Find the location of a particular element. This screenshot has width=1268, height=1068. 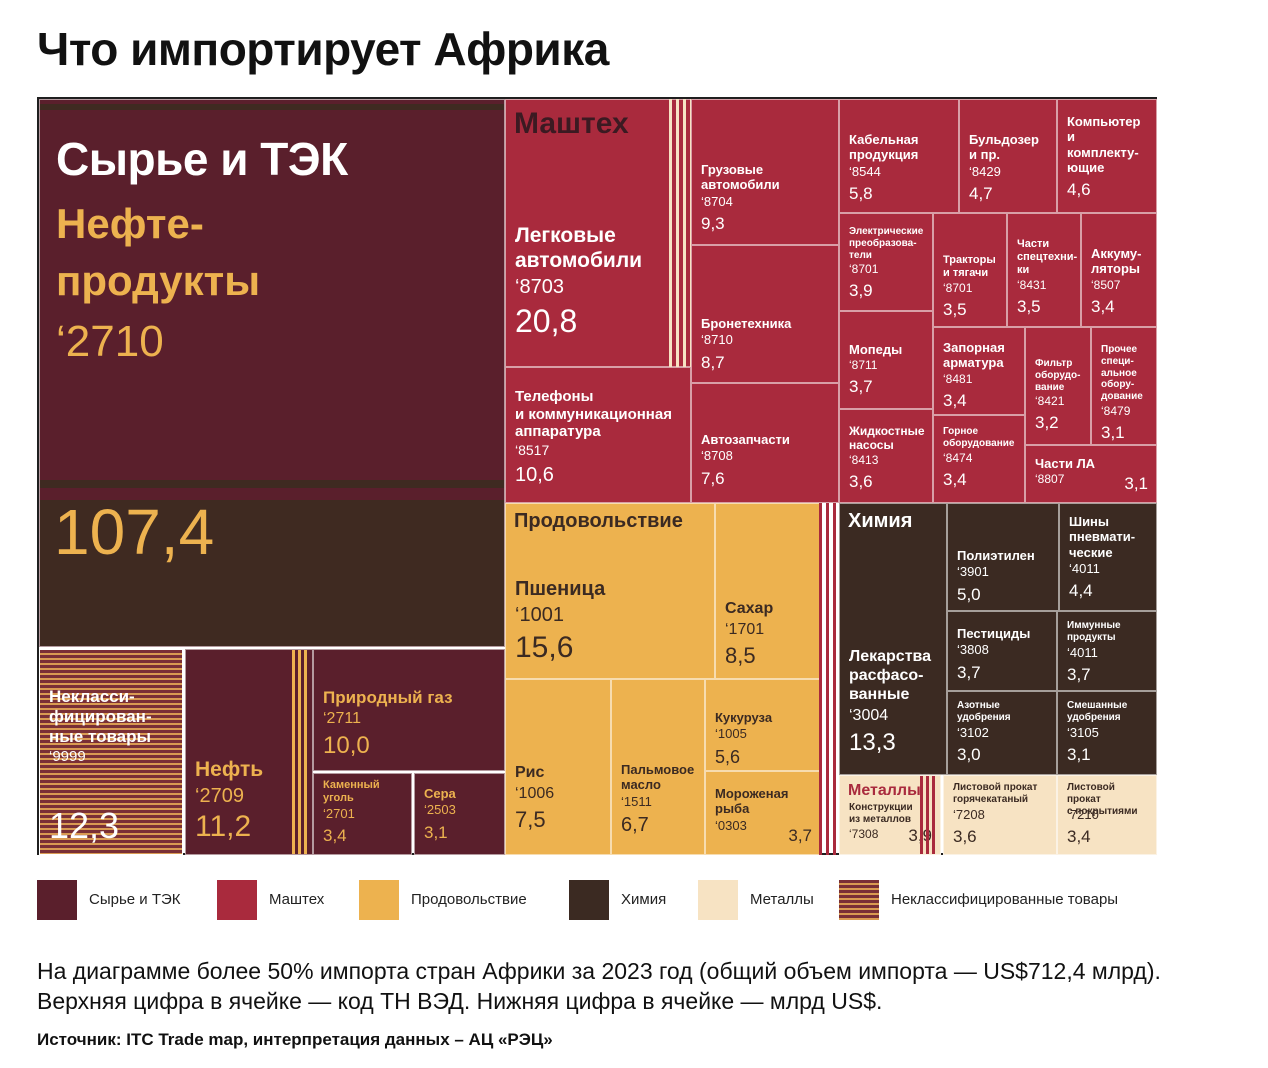

cell-band is located at coordinates (272, 107).